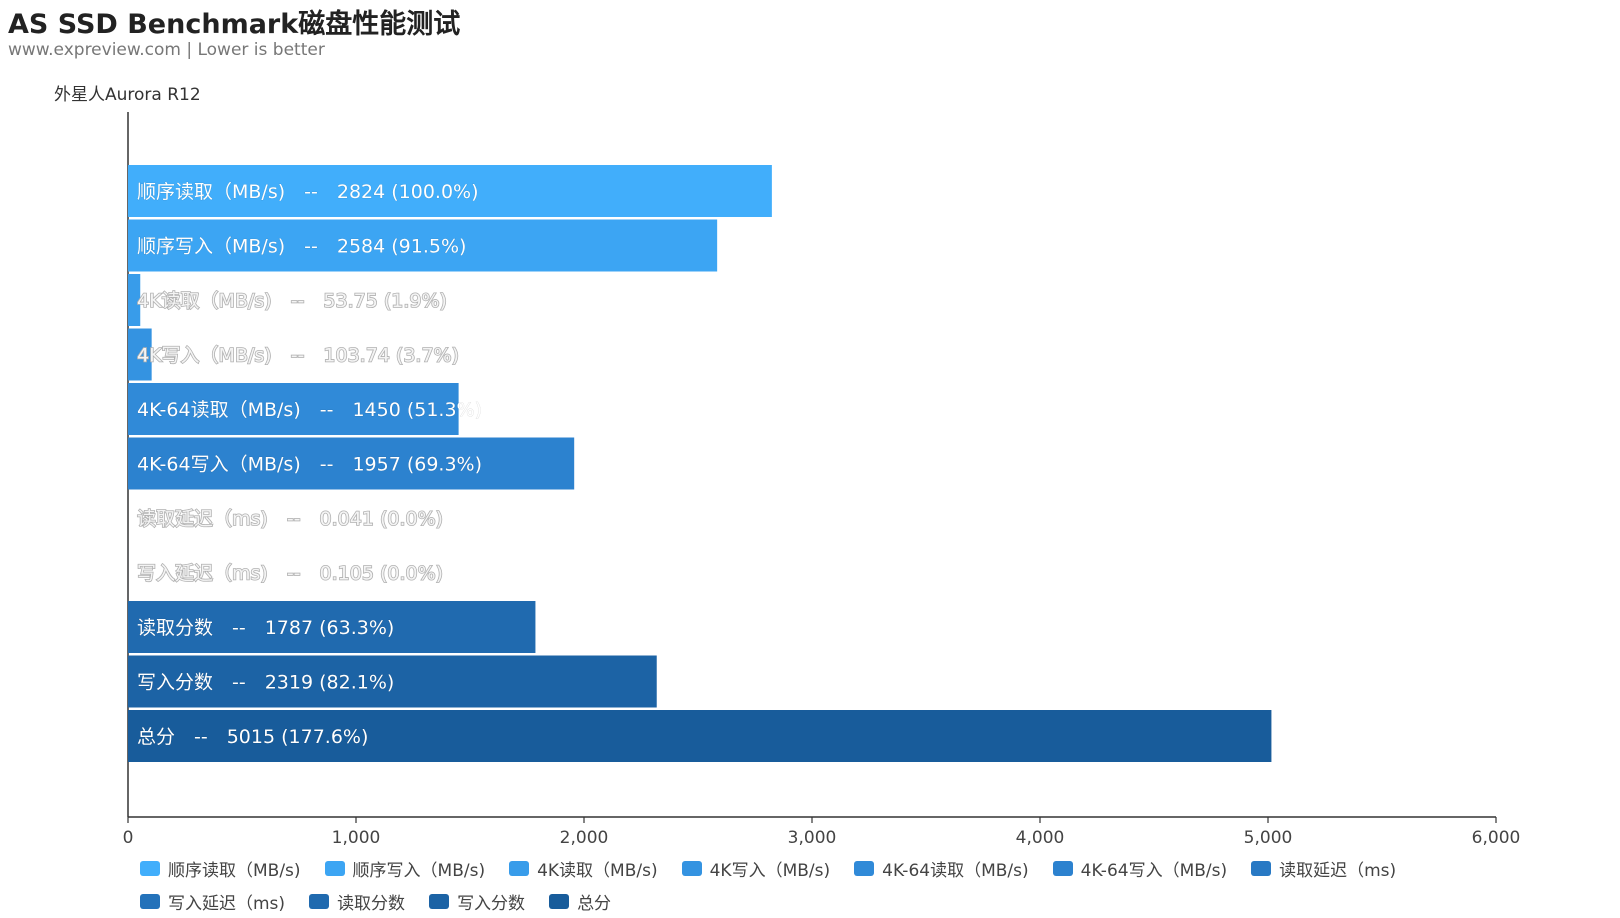 The width and height of the screenshot is (1620, 918). I want to click on x-tick-label: 5,000, so click(1268, 838).